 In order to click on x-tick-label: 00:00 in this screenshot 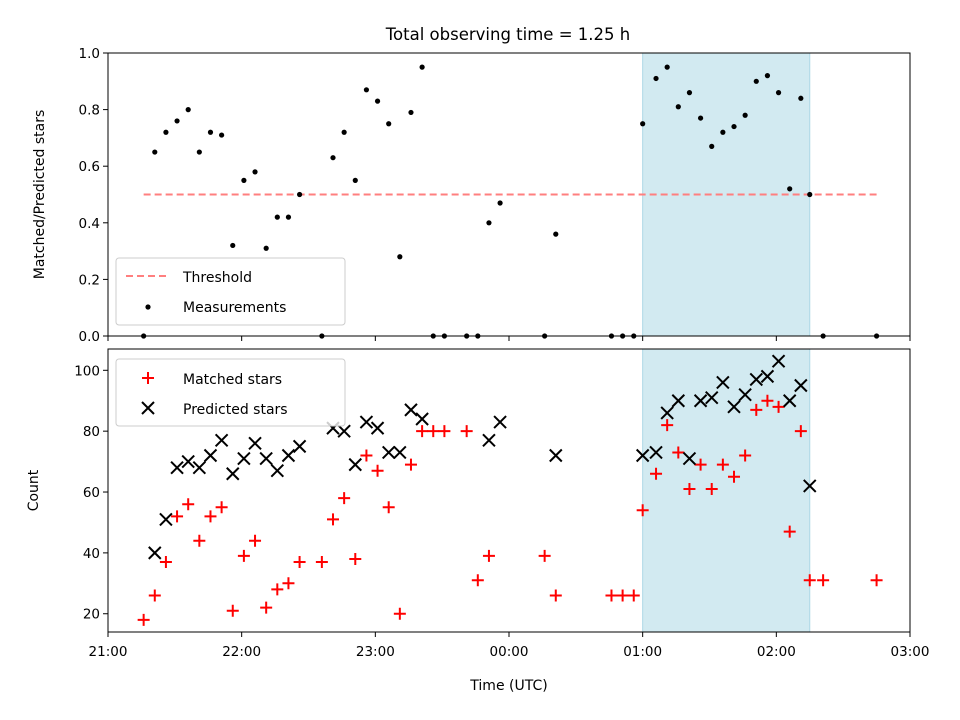, I will do `click(509, 652)`.